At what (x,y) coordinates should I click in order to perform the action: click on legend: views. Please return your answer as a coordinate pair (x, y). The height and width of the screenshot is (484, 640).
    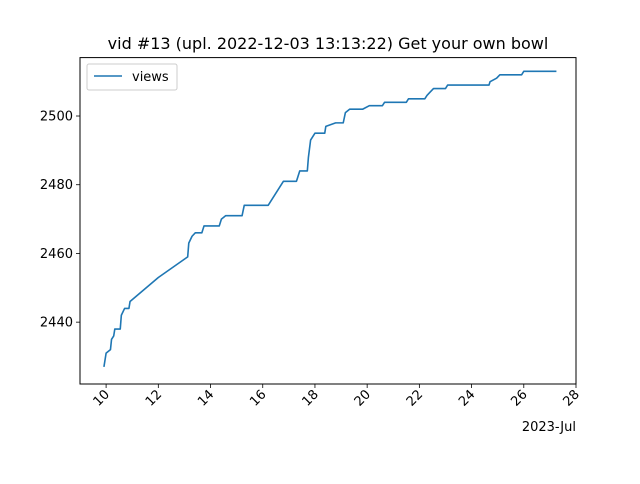
    Looking at the image, I should click on (132, 77).